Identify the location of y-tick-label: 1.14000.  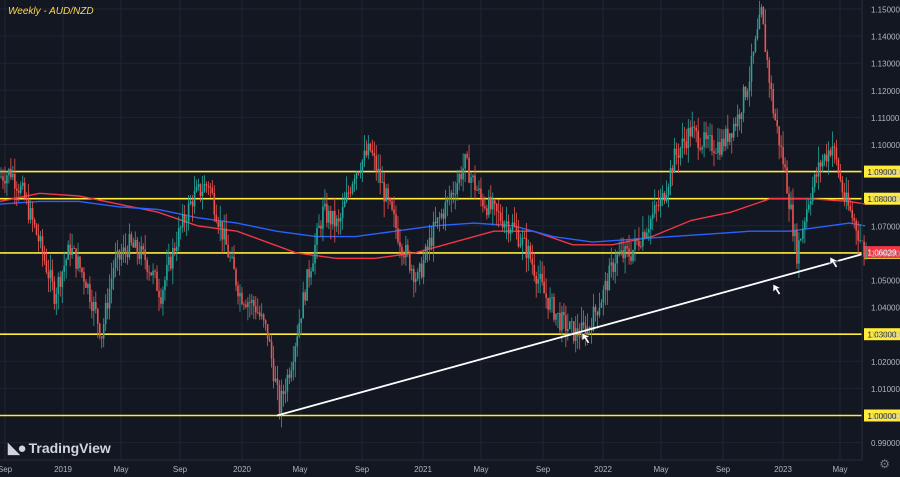
(885, 37).